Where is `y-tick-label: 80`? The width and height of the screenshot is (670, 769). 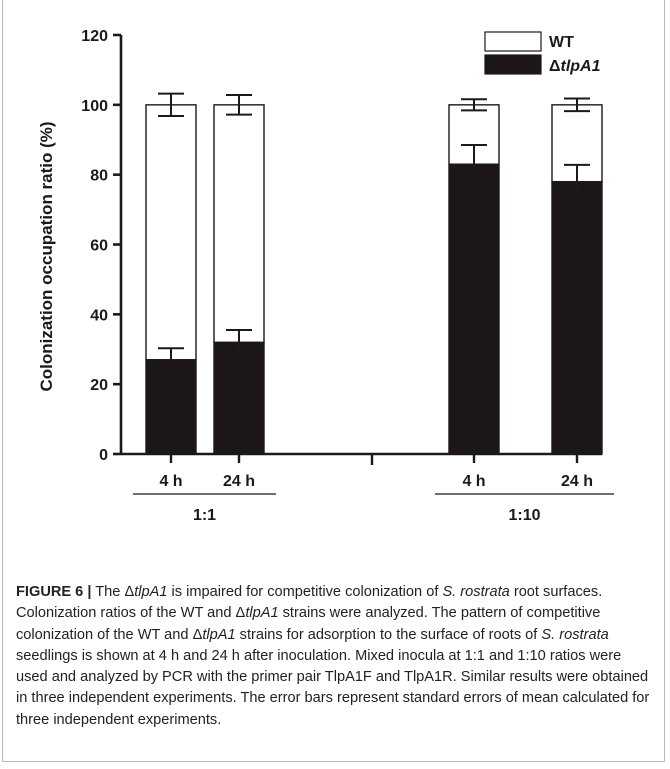
y-tick-label: 80 is located at coordinates (99, 176).